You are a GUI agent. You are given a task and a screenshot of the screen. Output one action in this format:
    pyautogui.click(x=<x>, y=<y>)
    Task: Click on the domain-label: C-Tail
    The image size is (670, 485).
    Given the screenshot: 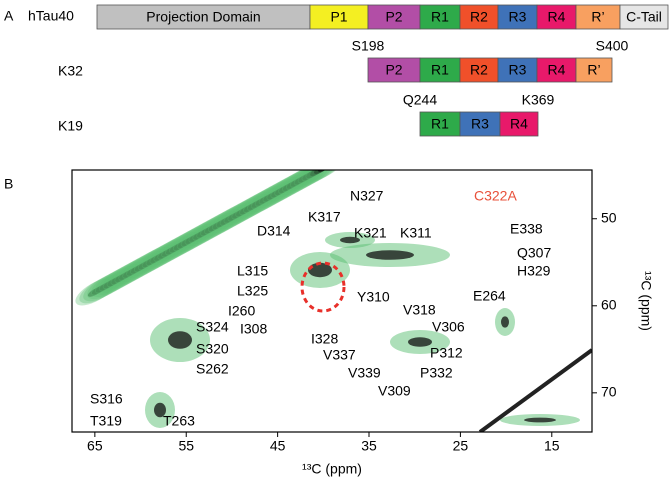 What is the action you would take?
    pyautogui.click(x=644, y=17)
    